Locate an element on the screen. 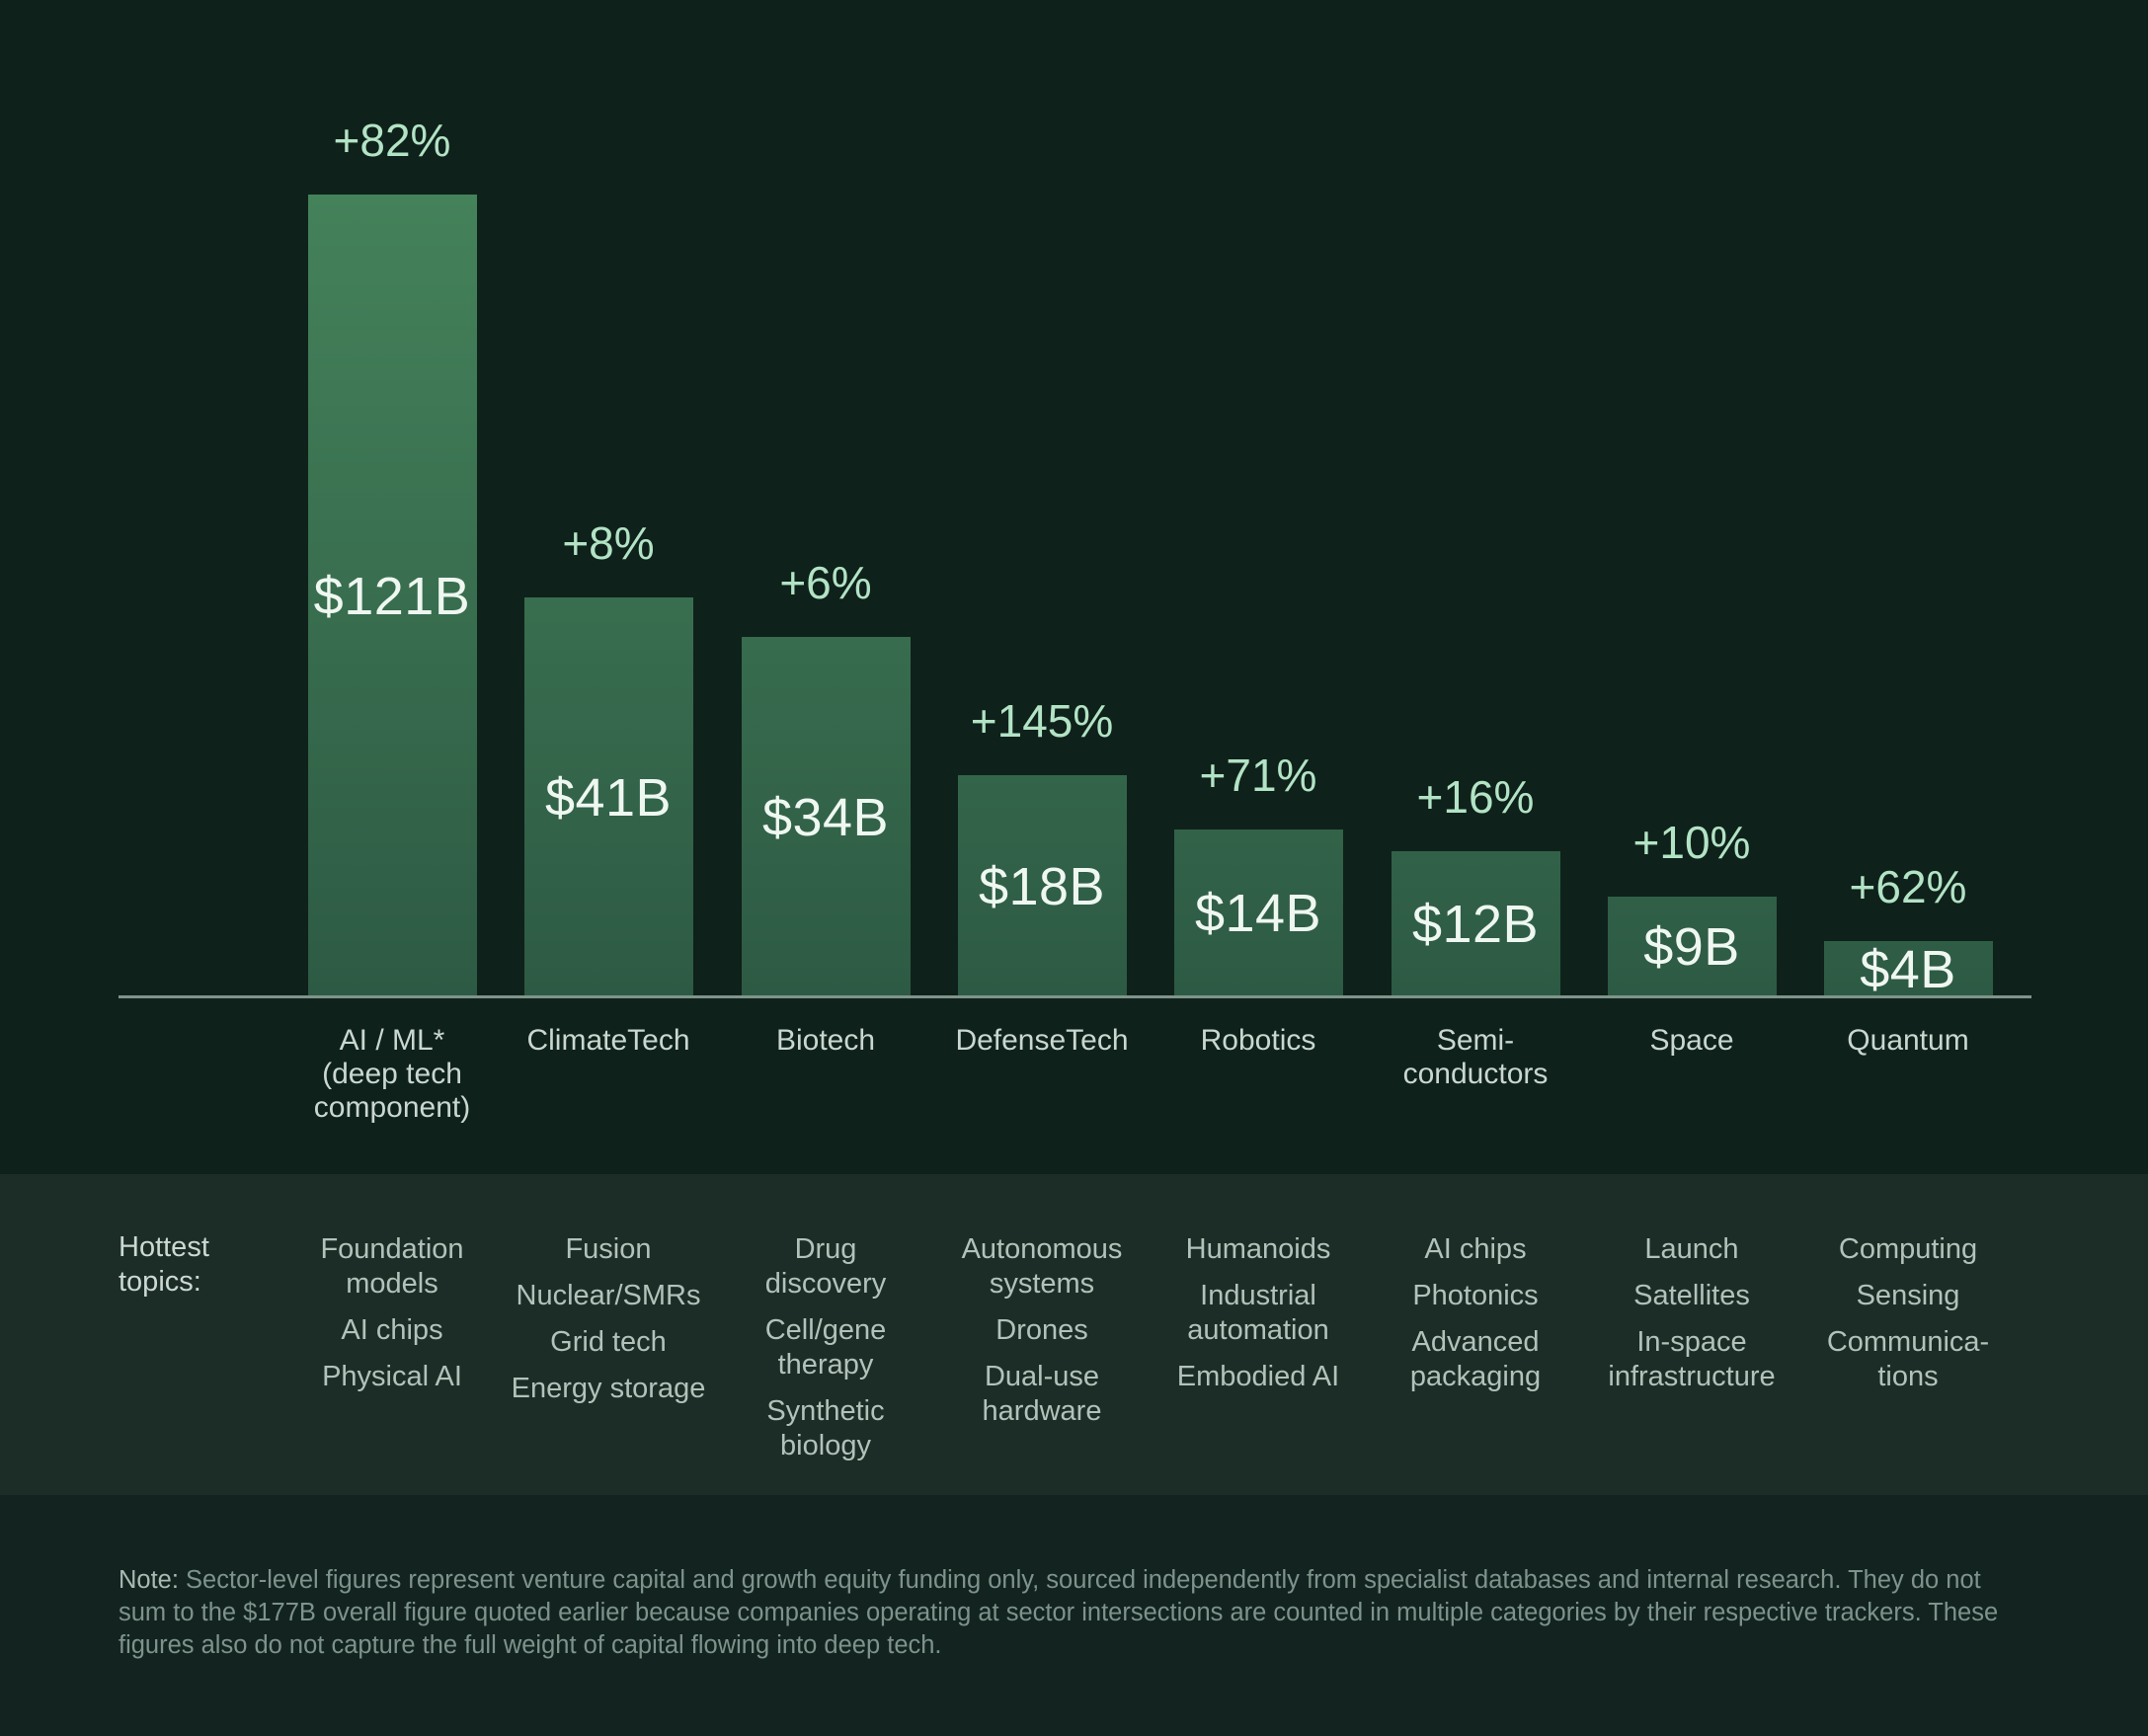 This screenshot has width=2148, height=1736. bar-value-label: $12B is located at coordinates (1475, 924).